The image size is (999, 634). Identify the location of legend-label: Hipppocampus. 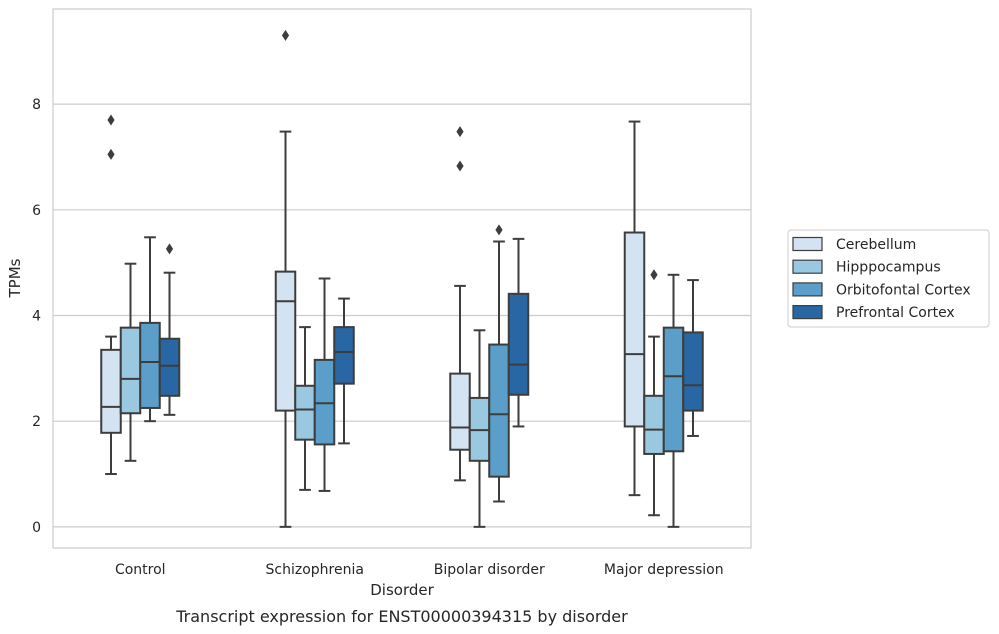
(888, 268).